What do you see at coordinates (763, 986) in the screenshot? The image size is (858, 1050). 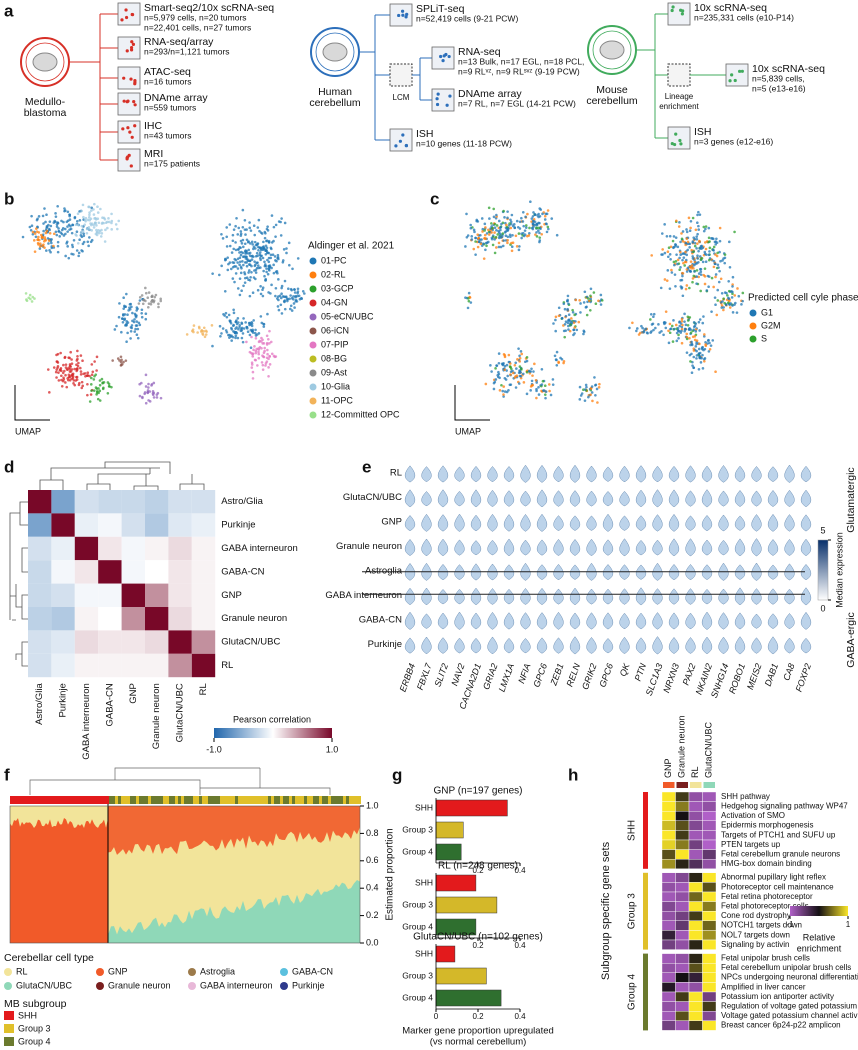 I see `row-label: Amplified in liver cancer` at bounding box center [763, 986].